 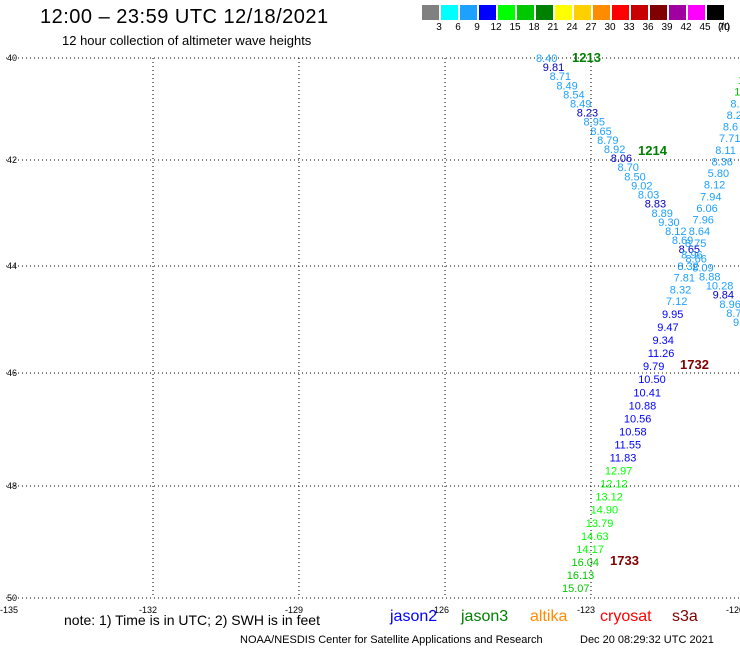 What do you see at coordinates (655, 205) in the screenshot?
I see `wave-height-value: 8.83` at bounding box center [655, 205].